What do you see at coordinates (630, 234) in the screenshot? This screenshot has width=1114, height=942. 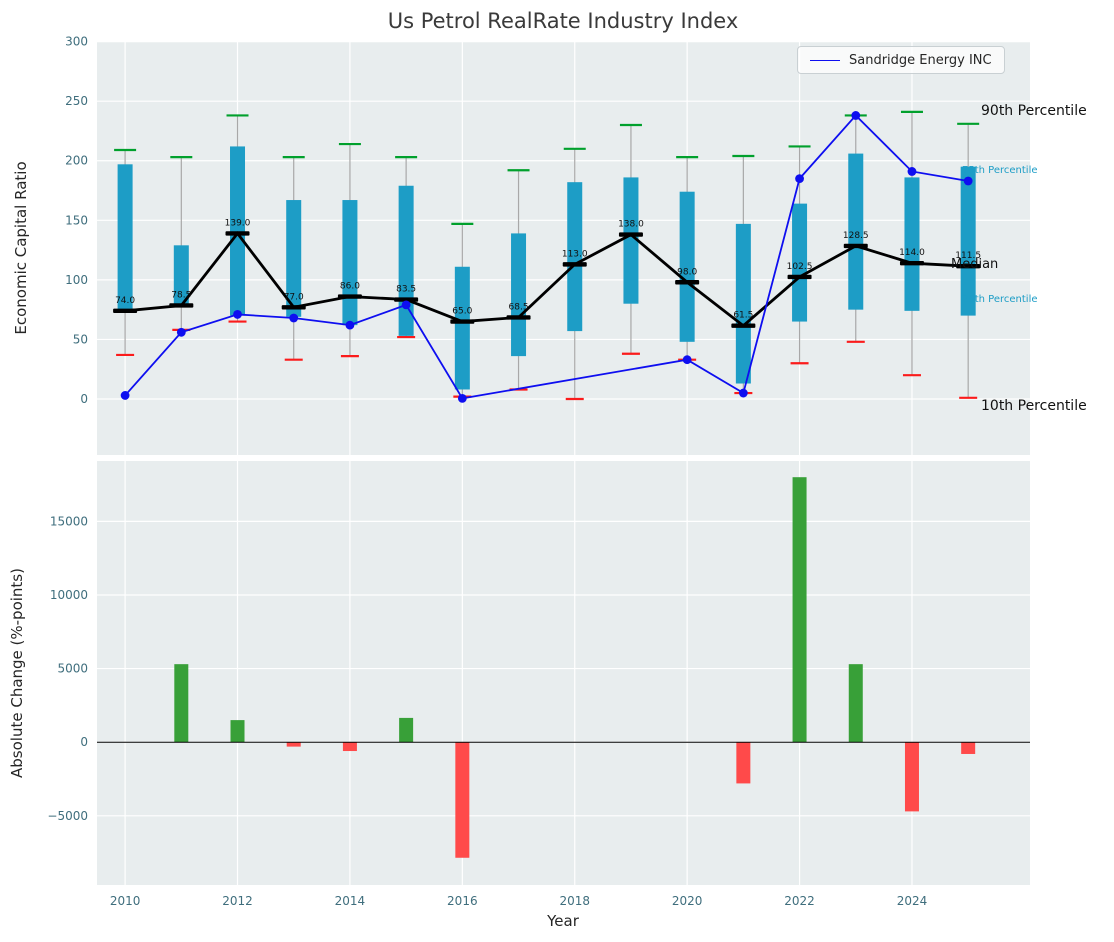 I see `median-marker-2019` at bounding box center [630, 234].